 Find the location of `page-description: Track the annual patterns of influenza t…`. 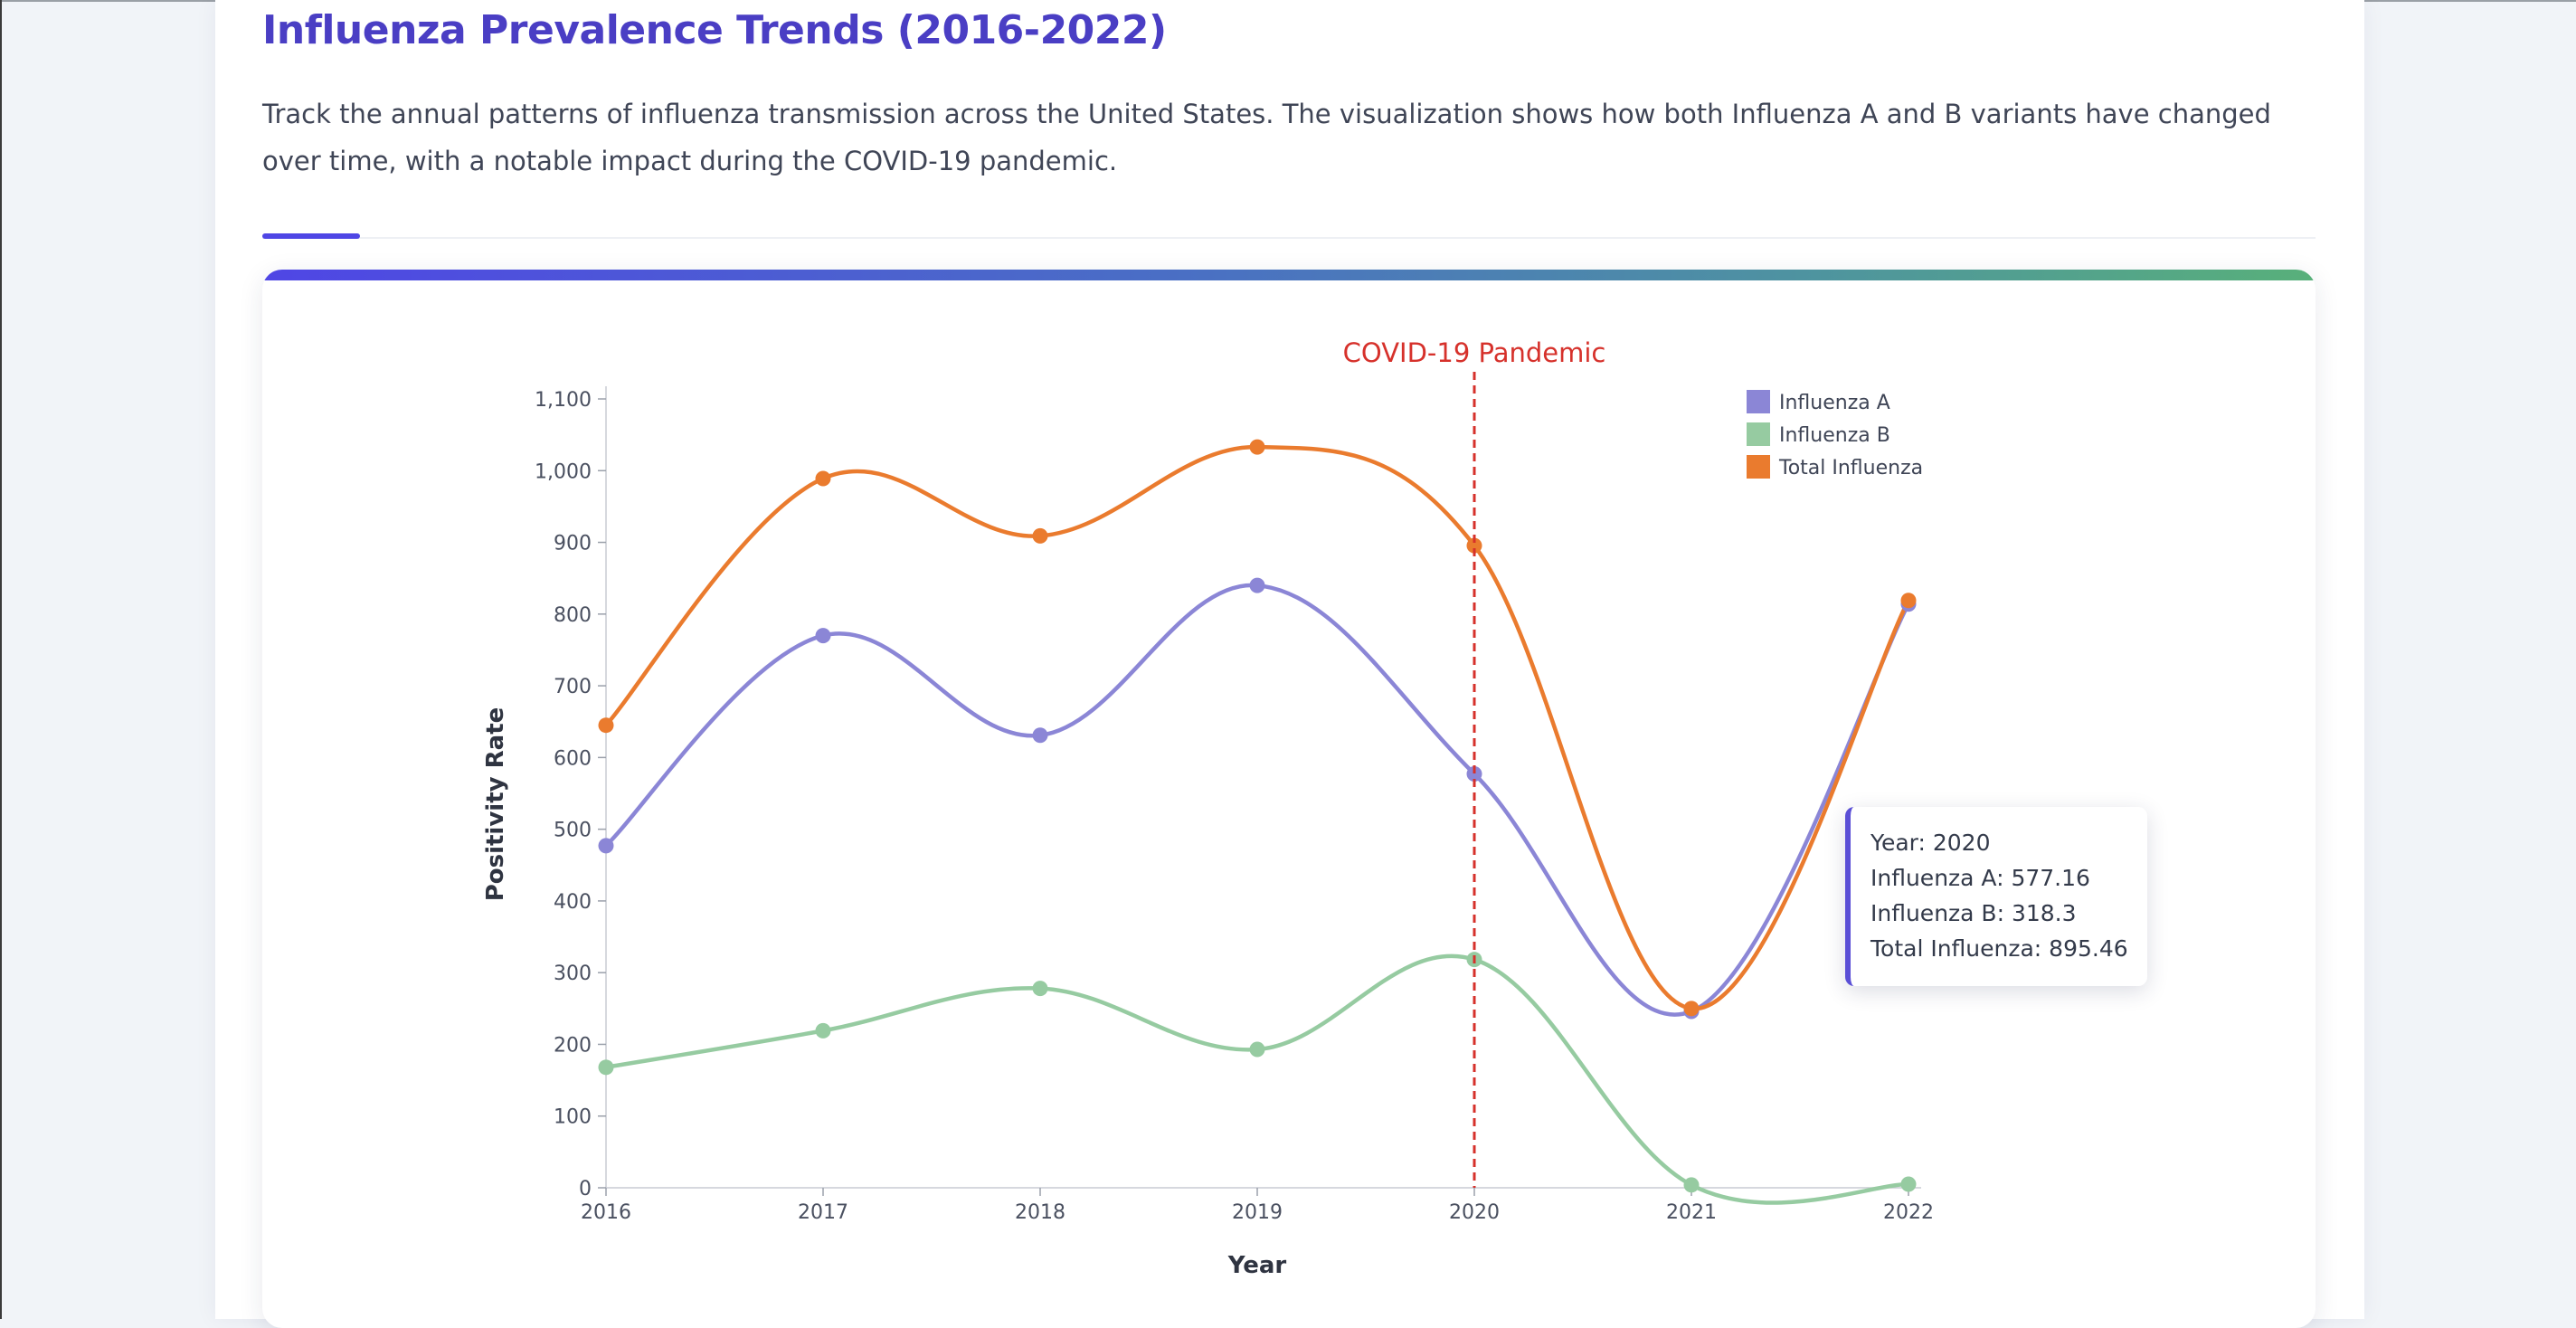

page-description: Track the annual patterns of influenza t… is located at coordinates (1266, 137).